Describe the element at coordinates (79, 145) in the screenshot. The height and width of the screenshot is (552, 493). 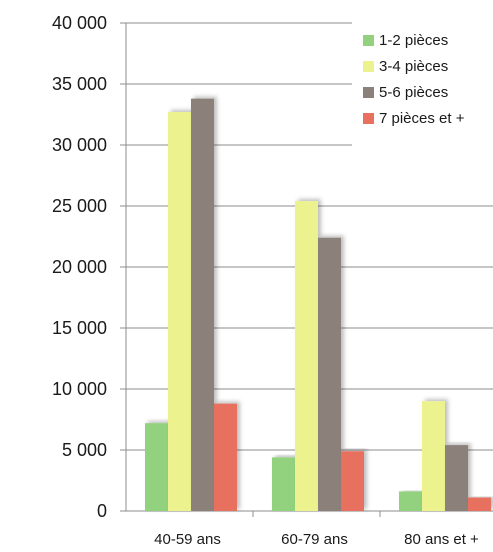
I see `y-tick-label: 30 000` at that location.